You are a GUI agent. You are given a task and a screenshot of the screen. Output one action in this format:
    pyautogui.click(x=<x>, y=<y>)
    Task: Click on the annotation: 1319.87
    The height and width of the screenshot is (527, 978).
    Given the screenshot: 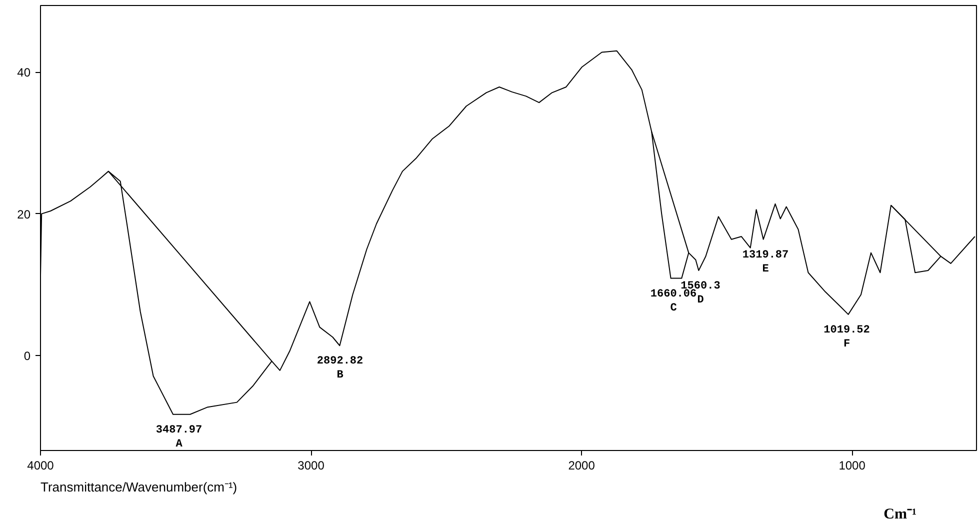 What is the action you would take?
    pyautogui.click(x=765, y=255)
    